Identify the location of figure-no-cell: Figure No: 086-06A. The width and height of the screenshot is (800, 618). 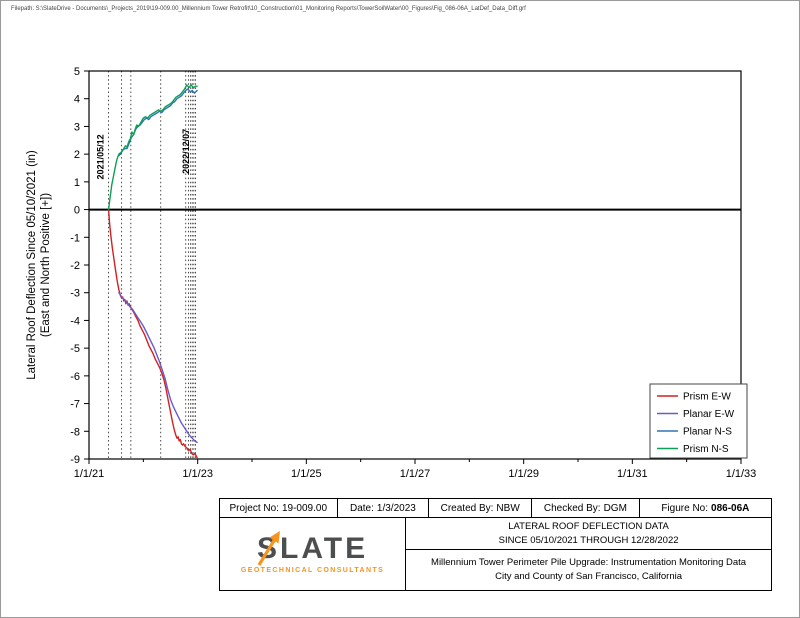
(705, 508).